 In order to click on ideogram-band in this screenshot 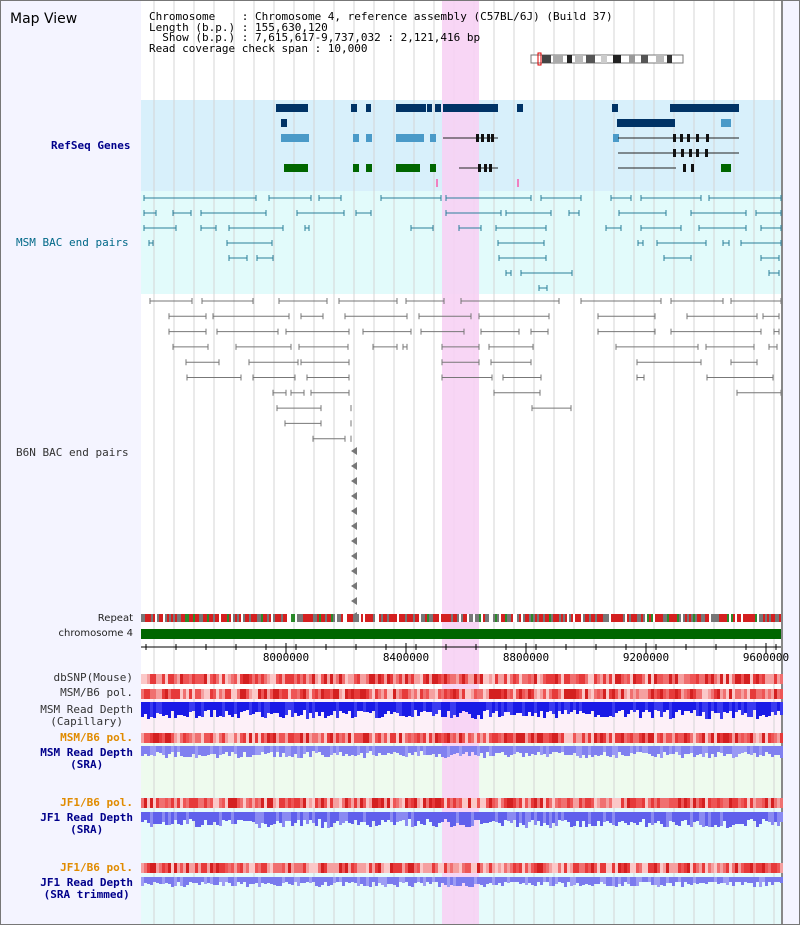, I will do `click(669, 59)`.